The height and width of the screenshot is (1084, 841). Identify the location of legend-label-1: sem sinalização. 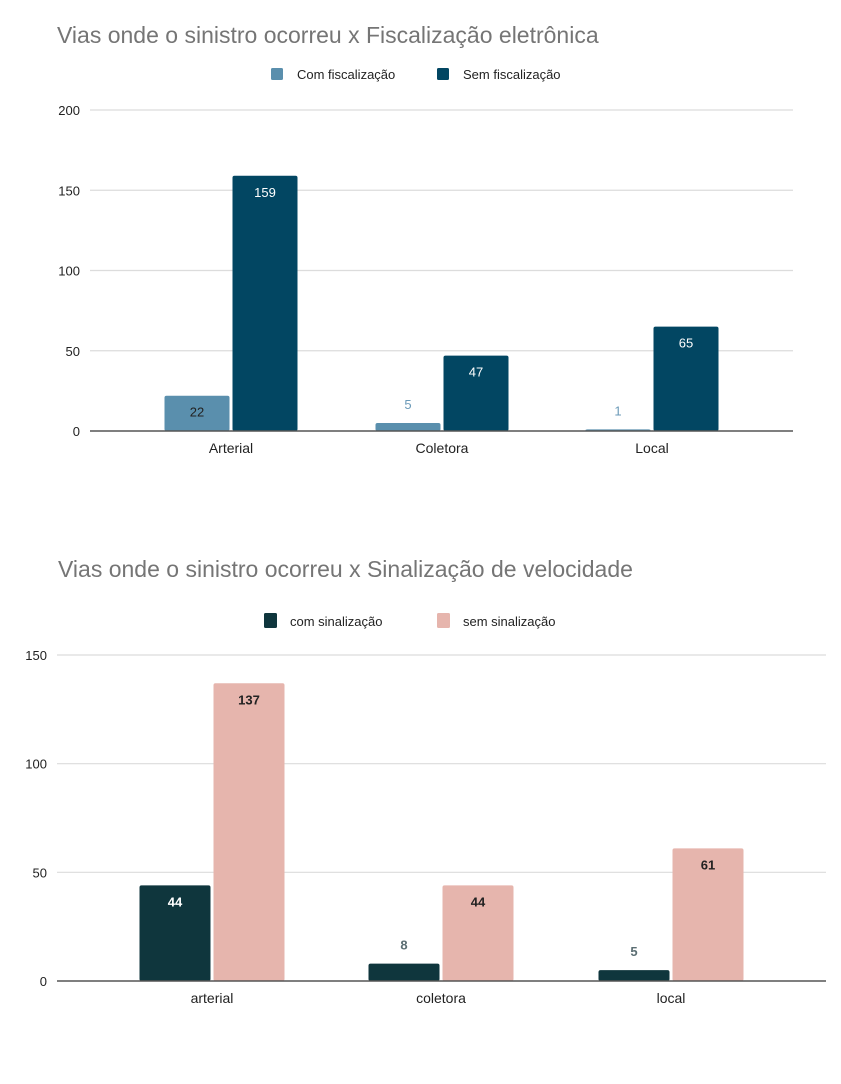
(509, 621).